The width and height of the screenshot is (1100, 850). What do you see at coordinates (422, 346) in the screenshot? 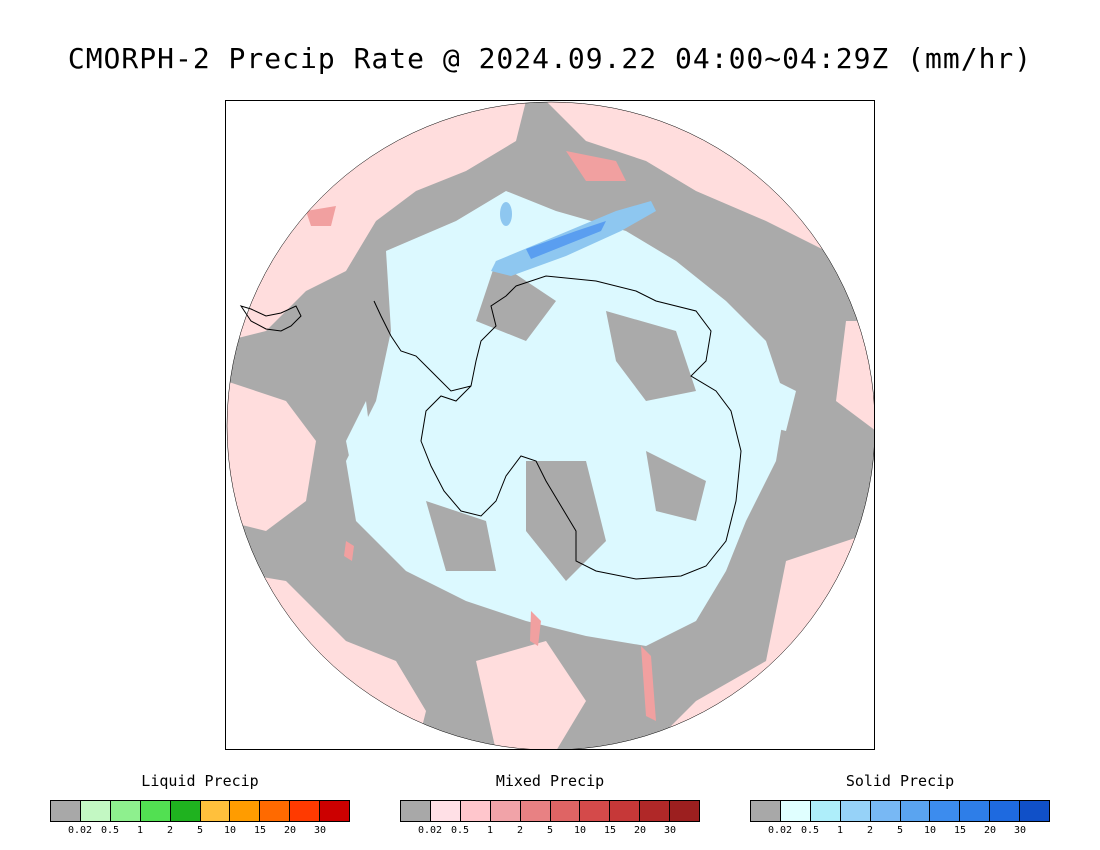
I see `antarctic-peninsula-coastline` at bounding box center [422, 346].